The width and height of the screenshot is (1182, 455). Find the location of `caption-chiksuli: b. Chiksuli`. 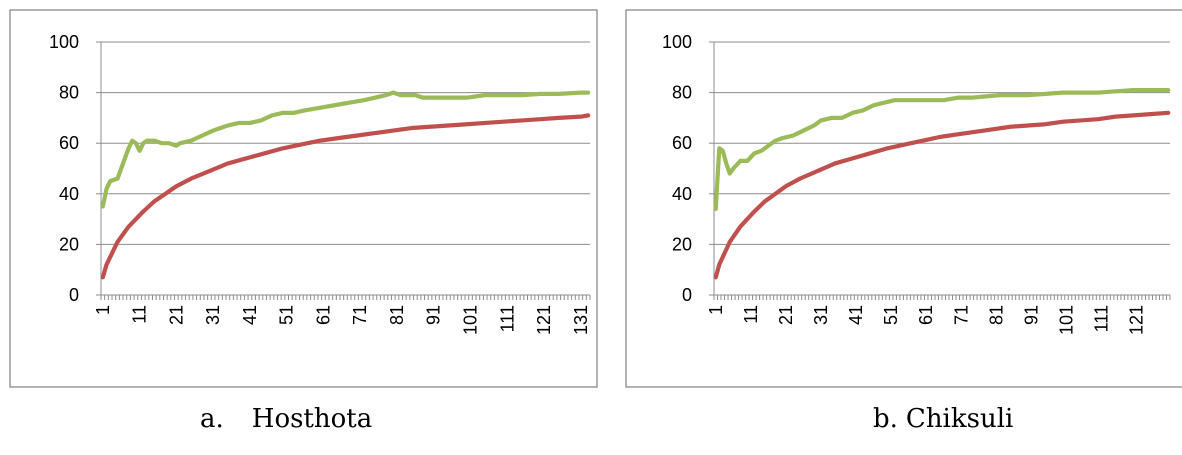

caption-chiksuli: b. Chiksuli is located at coordinates (943, 422).